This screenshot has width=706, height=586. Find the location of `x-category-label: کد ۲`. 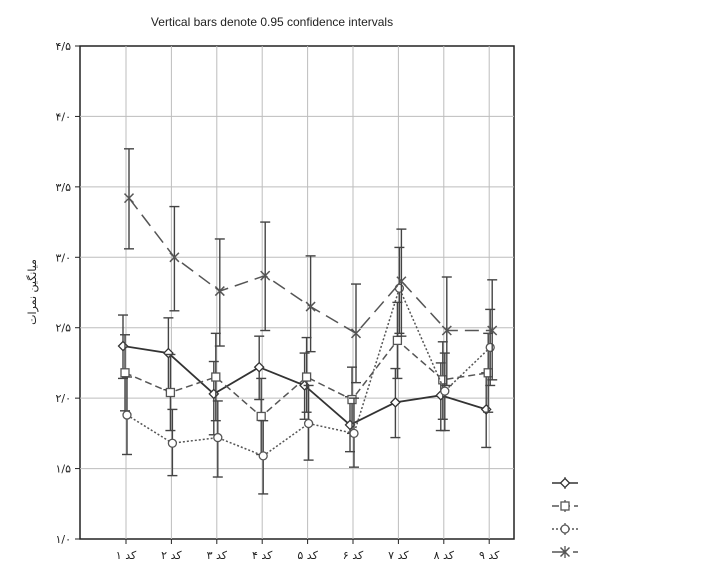

x-category-label: کد ۲ is located at coordinates (171, 555).